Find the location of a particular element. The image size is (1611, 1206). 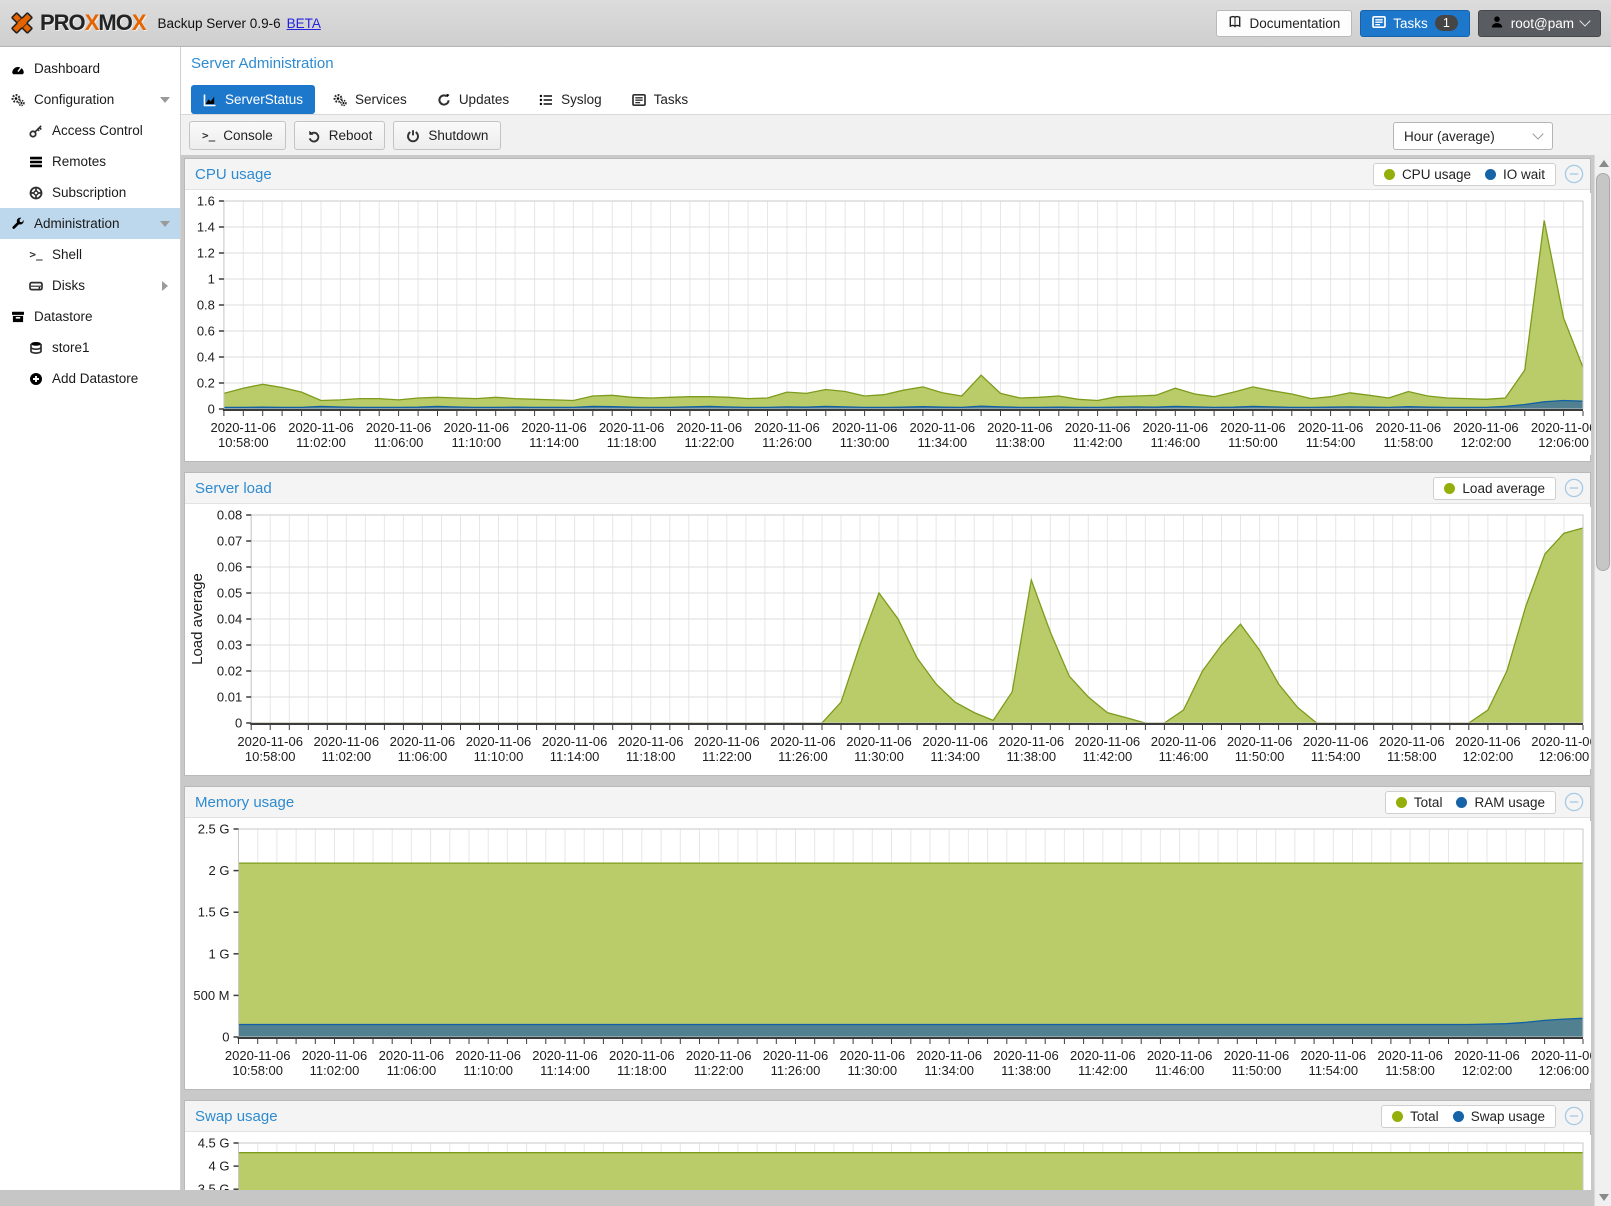

svg-text: 0.04 is located at coordinates (229, 619).